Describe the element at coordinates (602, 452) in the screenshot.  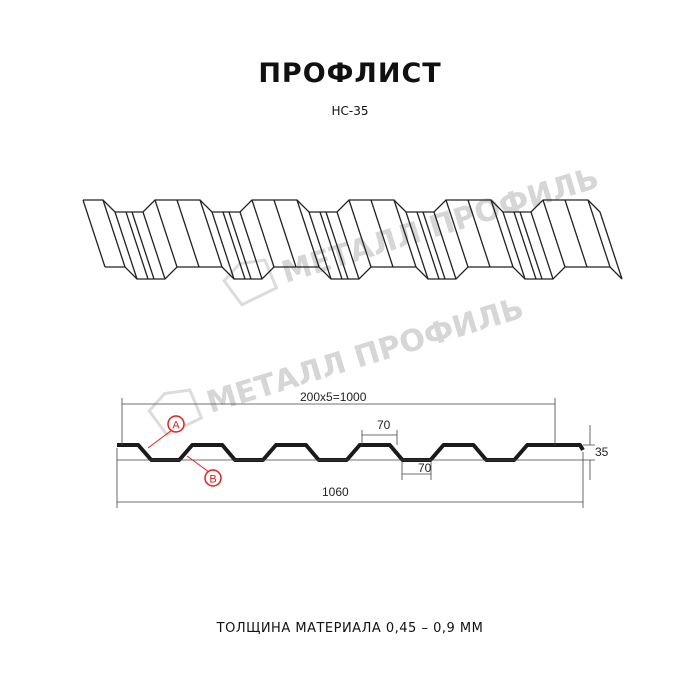
I see `dimension-height: 35` at that location.